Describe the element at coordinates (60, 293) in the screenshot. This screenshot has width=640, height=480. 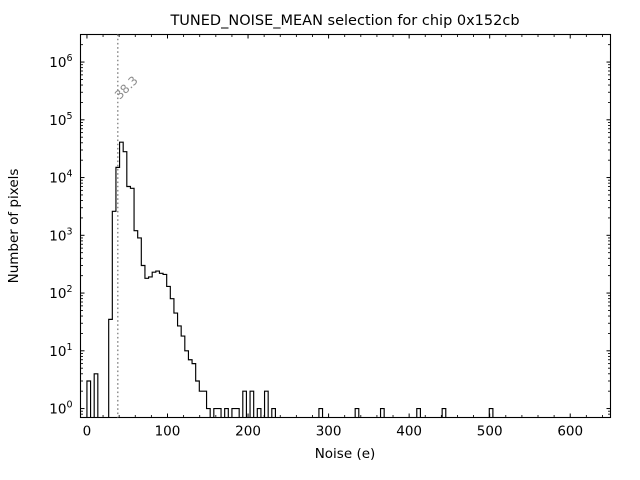
I see `y-tick-label: 10²` at that location.